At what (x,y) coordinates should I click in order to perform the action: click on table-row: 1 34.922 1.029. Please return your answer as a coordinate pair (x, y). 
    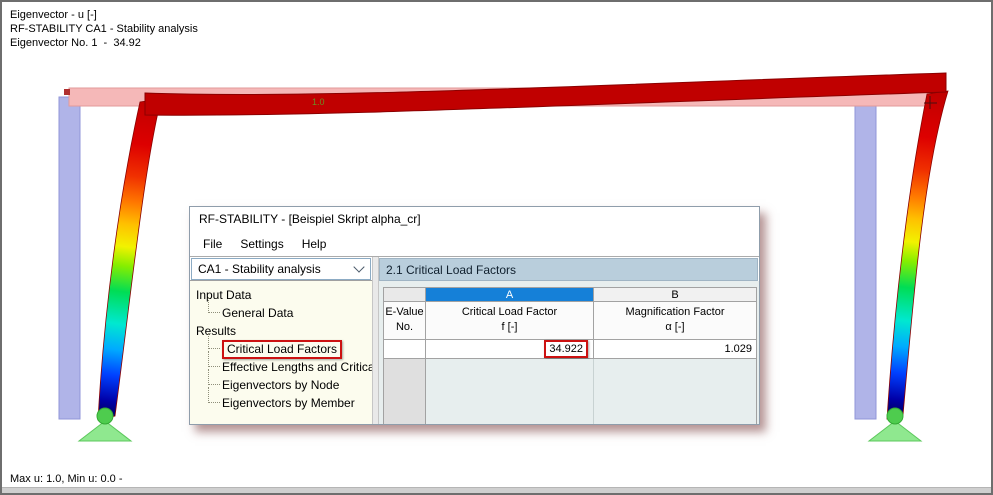
    Looking at the image, I should click on (570, 349).